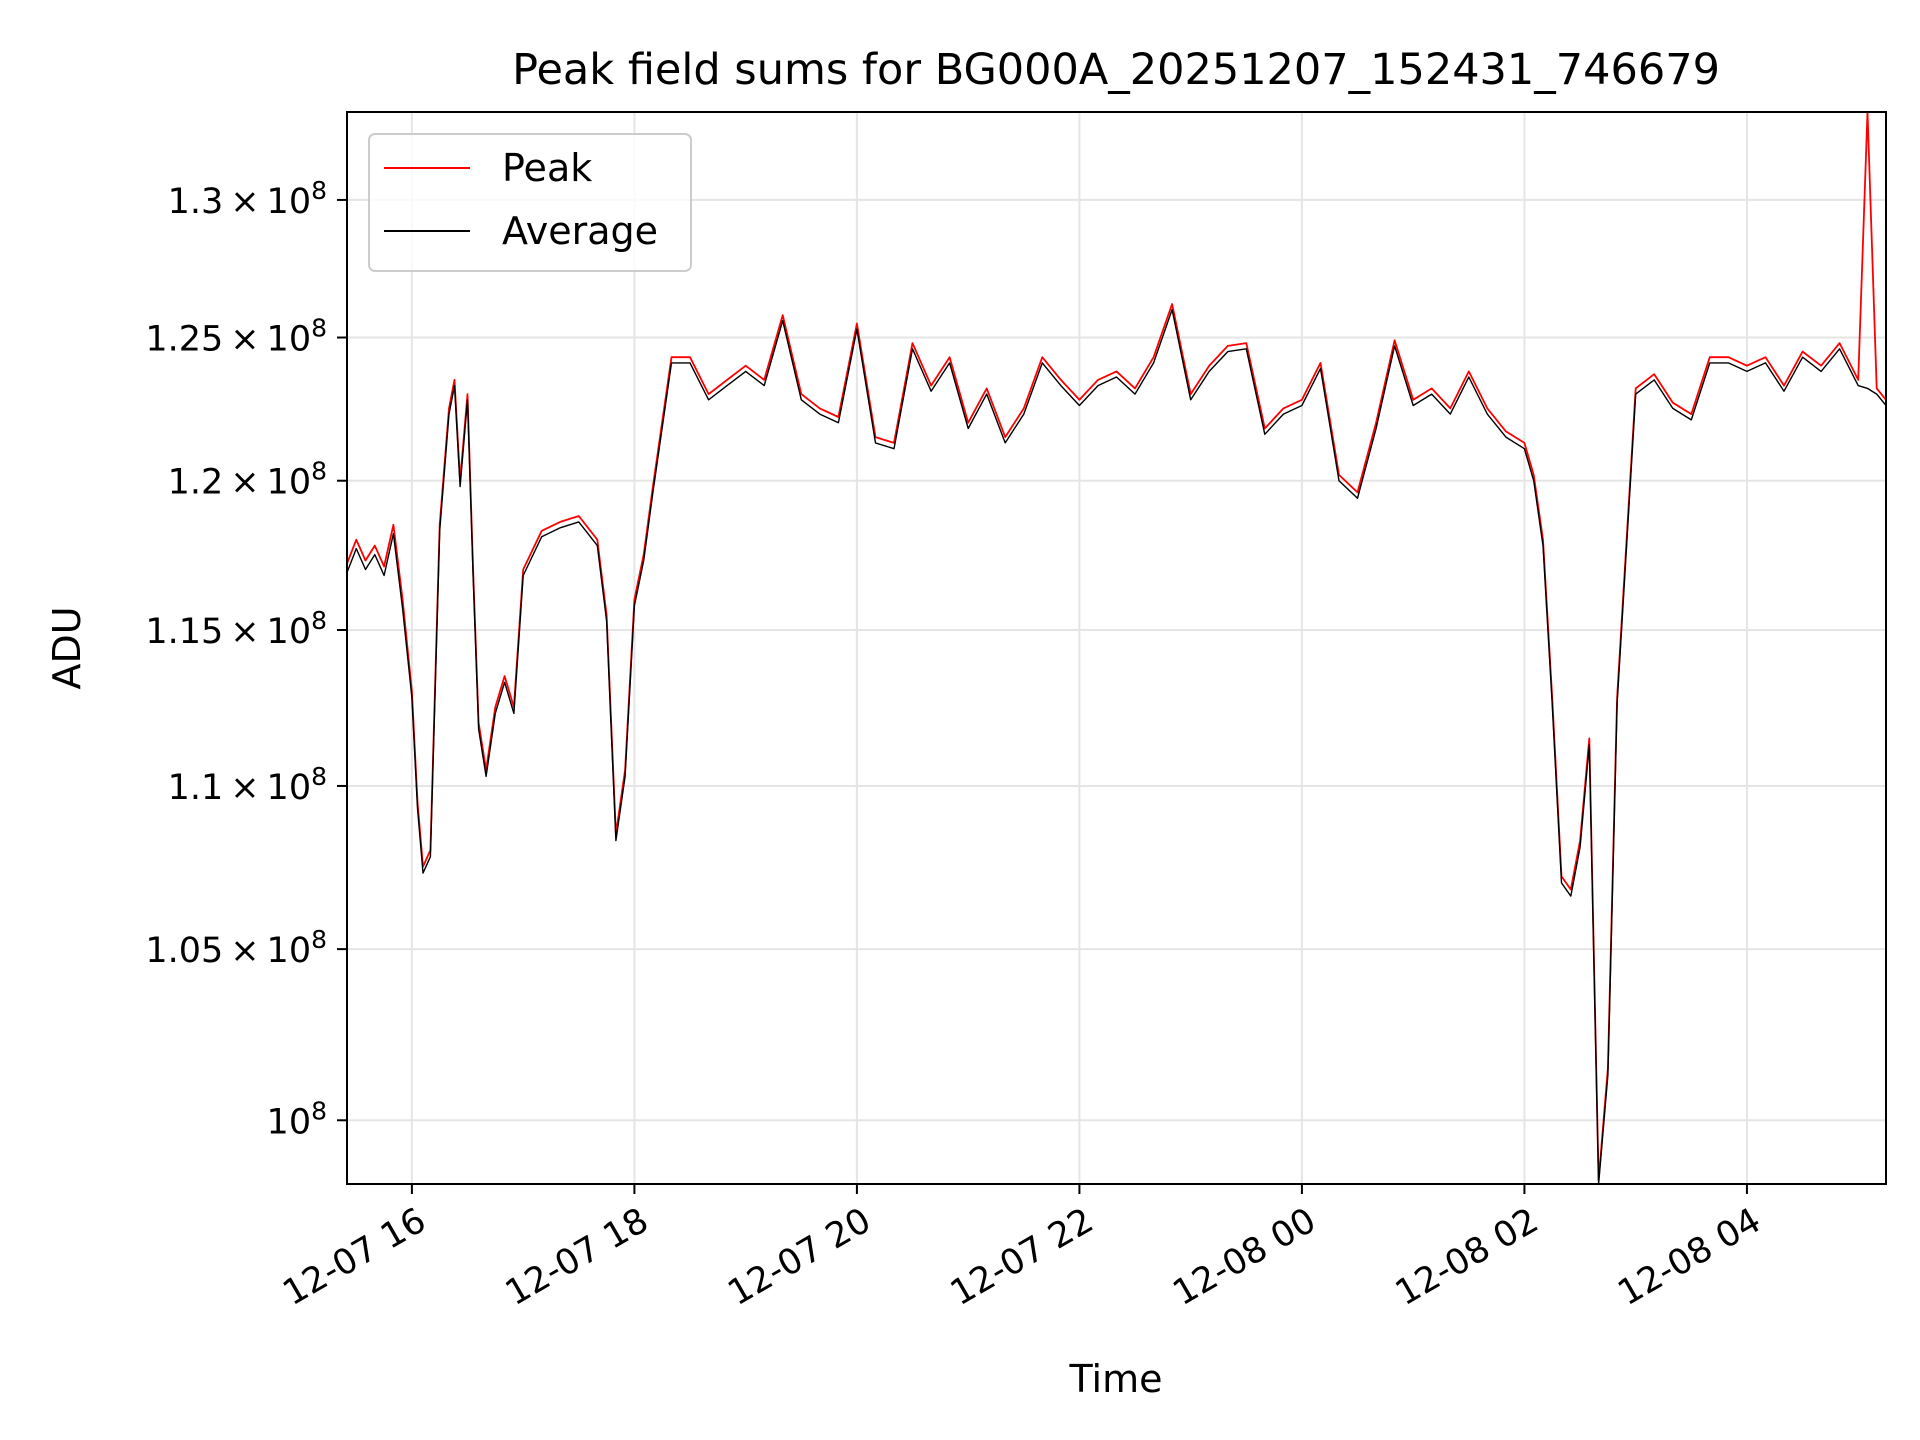 The image size is (1920, 1440). Describe the element at coordinates (236, 629) in the screenshot. I see `y-tick-label: 1.15 × 108` at that location.